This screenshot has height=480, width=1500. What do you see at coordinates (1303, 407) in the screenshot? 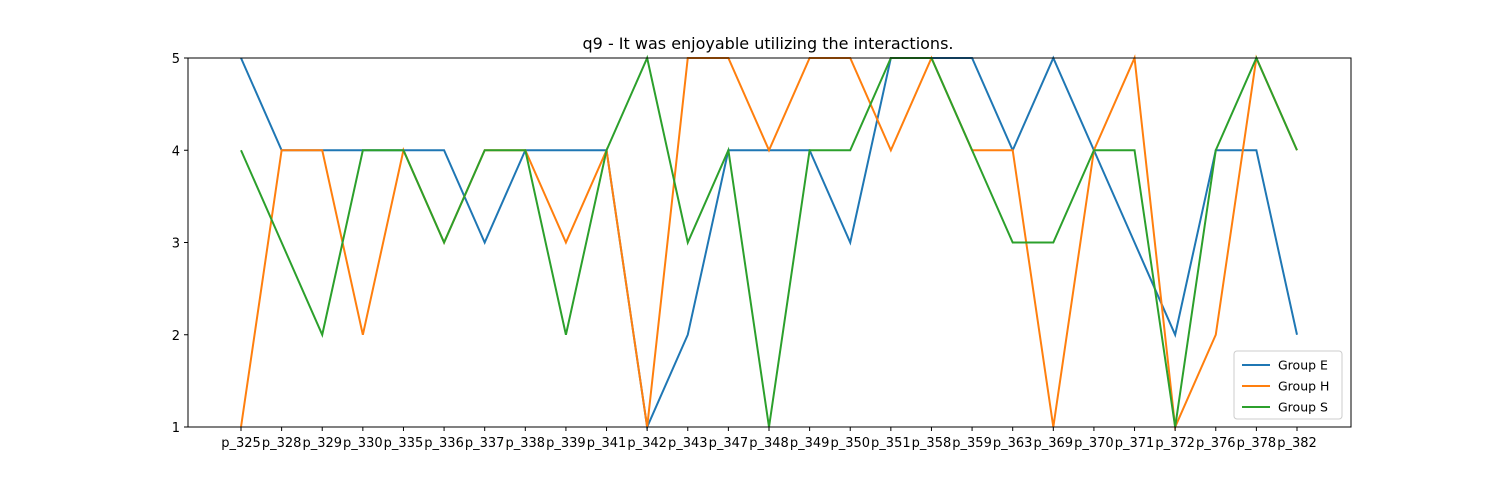
I see `legend-label: Group S` at bounding box center [1303, 407].